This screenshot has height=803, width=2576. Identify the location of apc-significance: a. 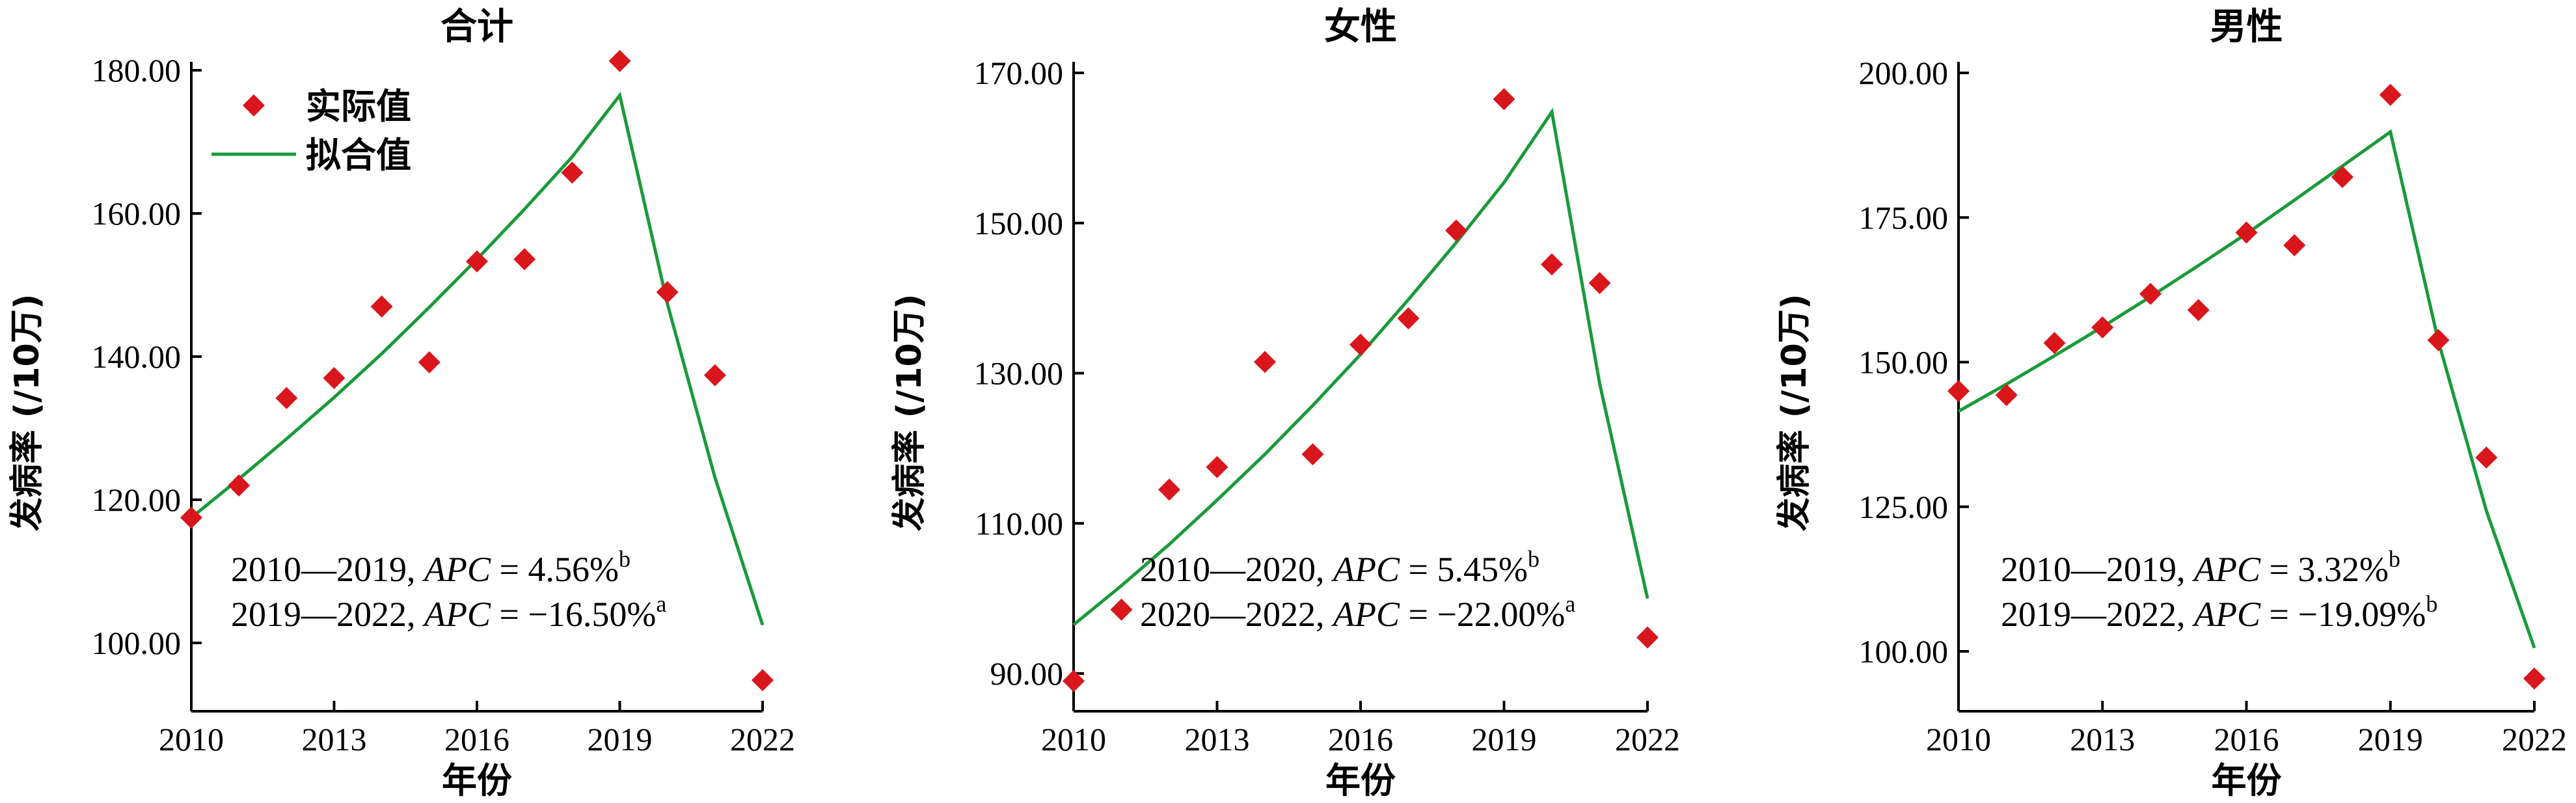
(1570, 604).